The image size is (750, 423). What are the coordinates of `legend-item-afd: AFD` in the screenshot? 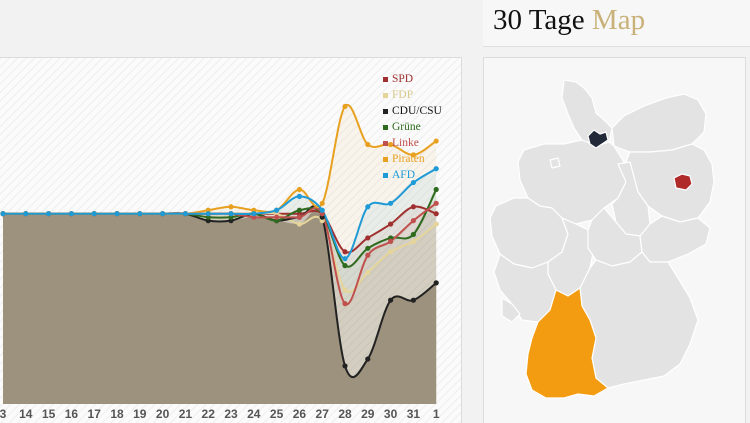 It's located at (412, 175).